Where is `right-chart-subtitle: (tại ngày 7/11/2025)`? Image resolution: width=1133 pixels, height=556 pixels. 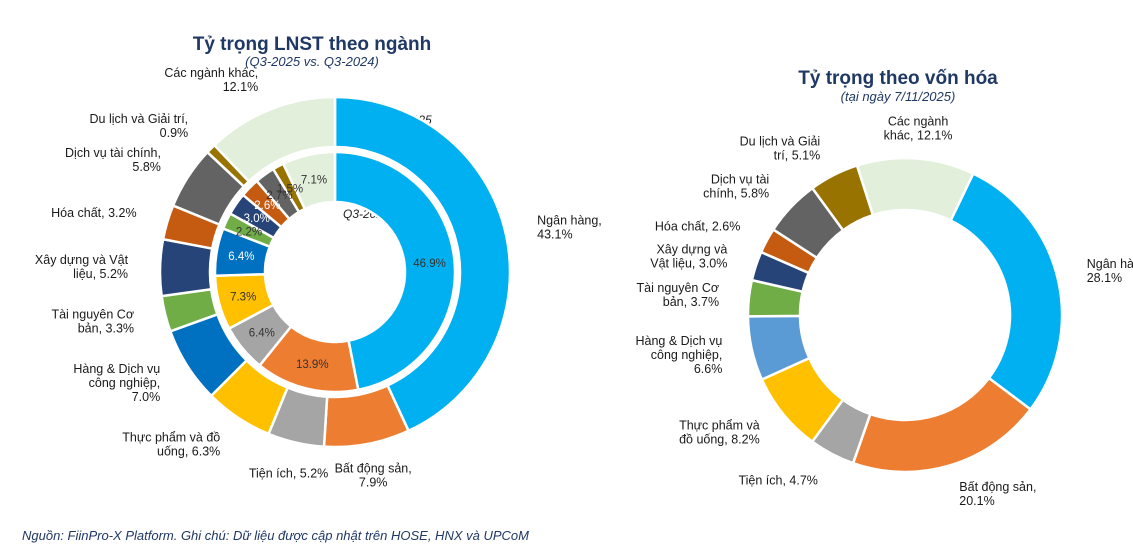 right-chart-subtitle: (tại ngày 7/11/2025) is located at coordinates (898, 96).